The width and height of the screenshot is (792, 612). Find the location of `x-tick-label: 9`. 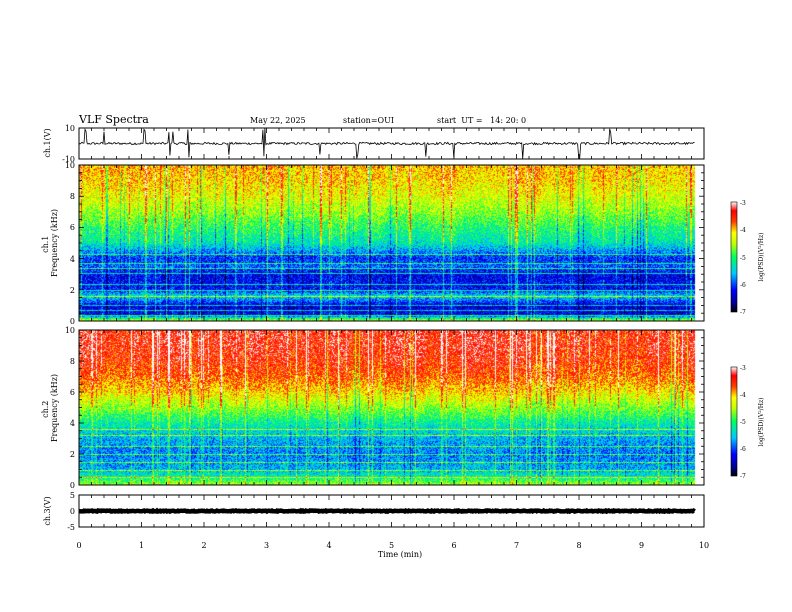

x-tick-label: 9 is located at coordinates (641, 545).